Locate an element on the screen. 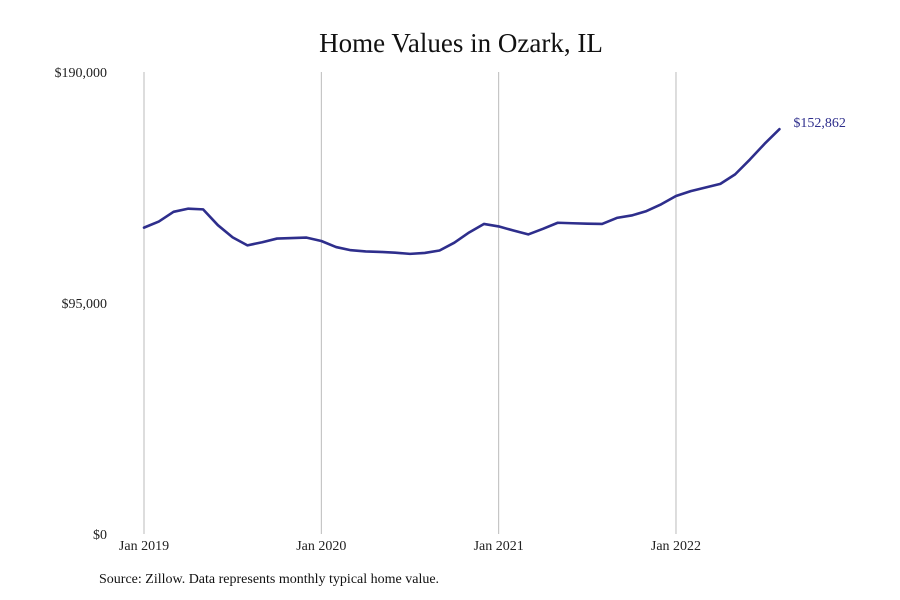  y-tick-label: $0 is located at coordinates (100, 535).